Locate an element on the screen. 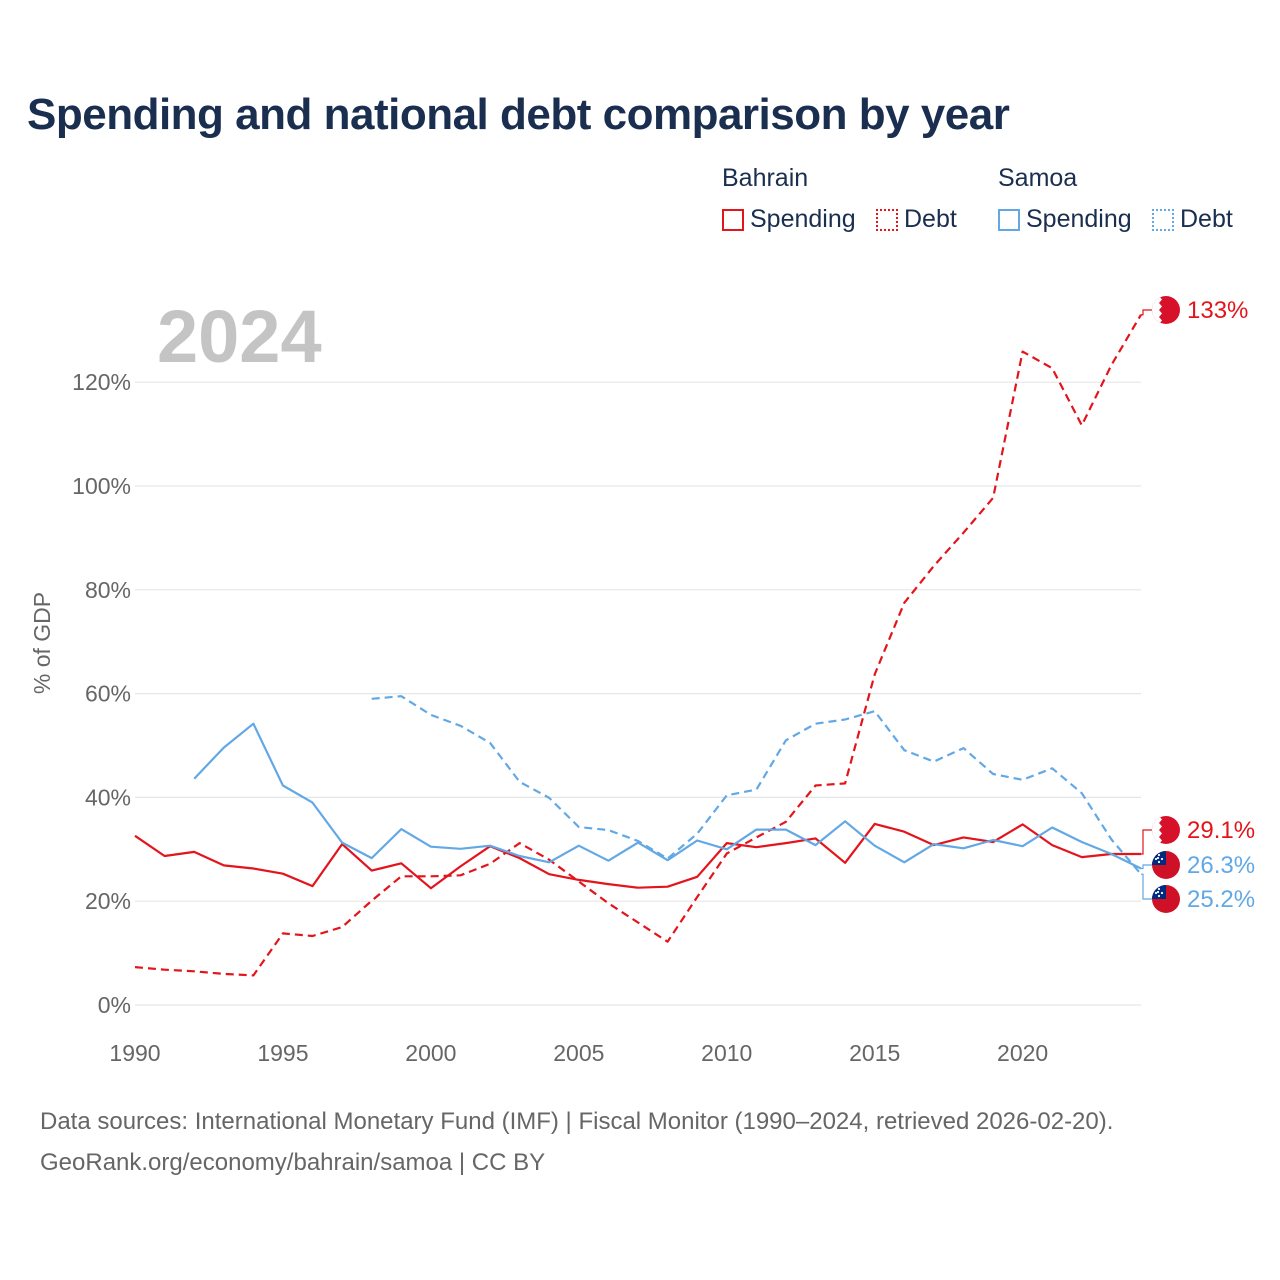  y-tick-label: 80% is located at coordinates (108, 590).